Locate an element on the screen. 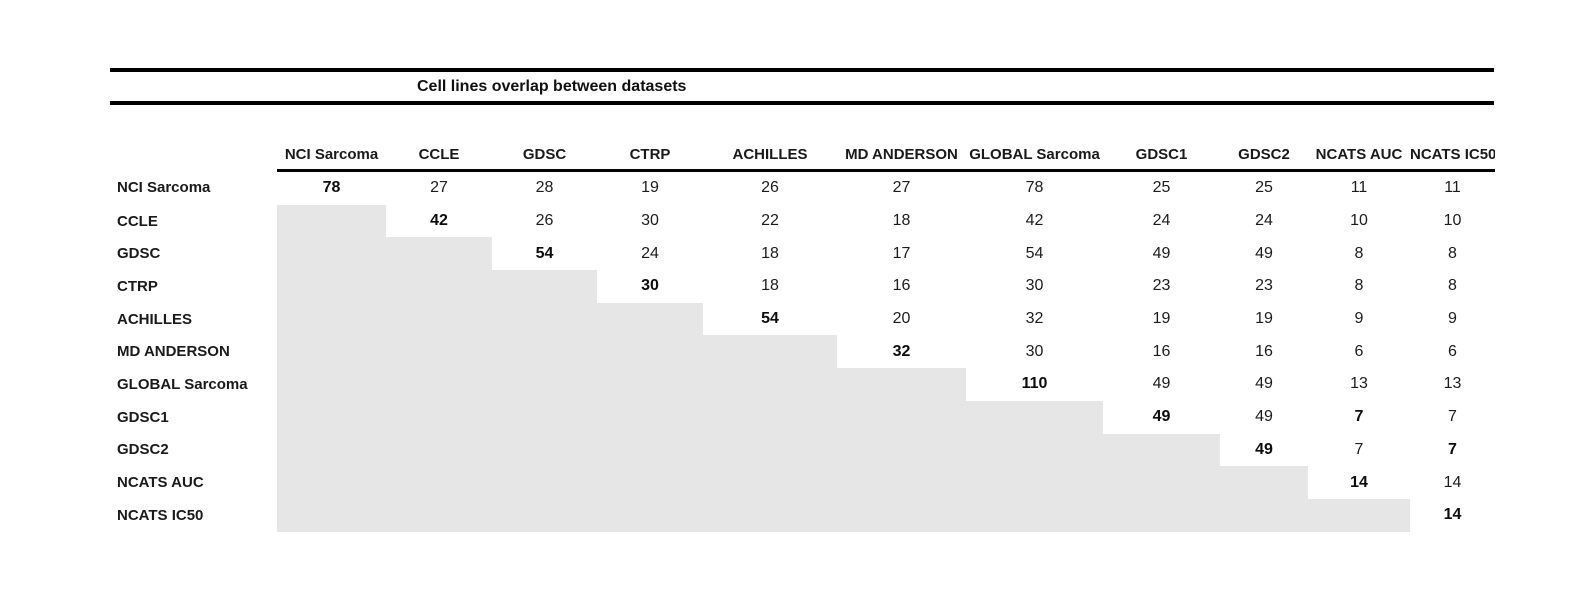  matrix-cell-ncats-auc-x-md-anderson is located at coordinates (901, 482).